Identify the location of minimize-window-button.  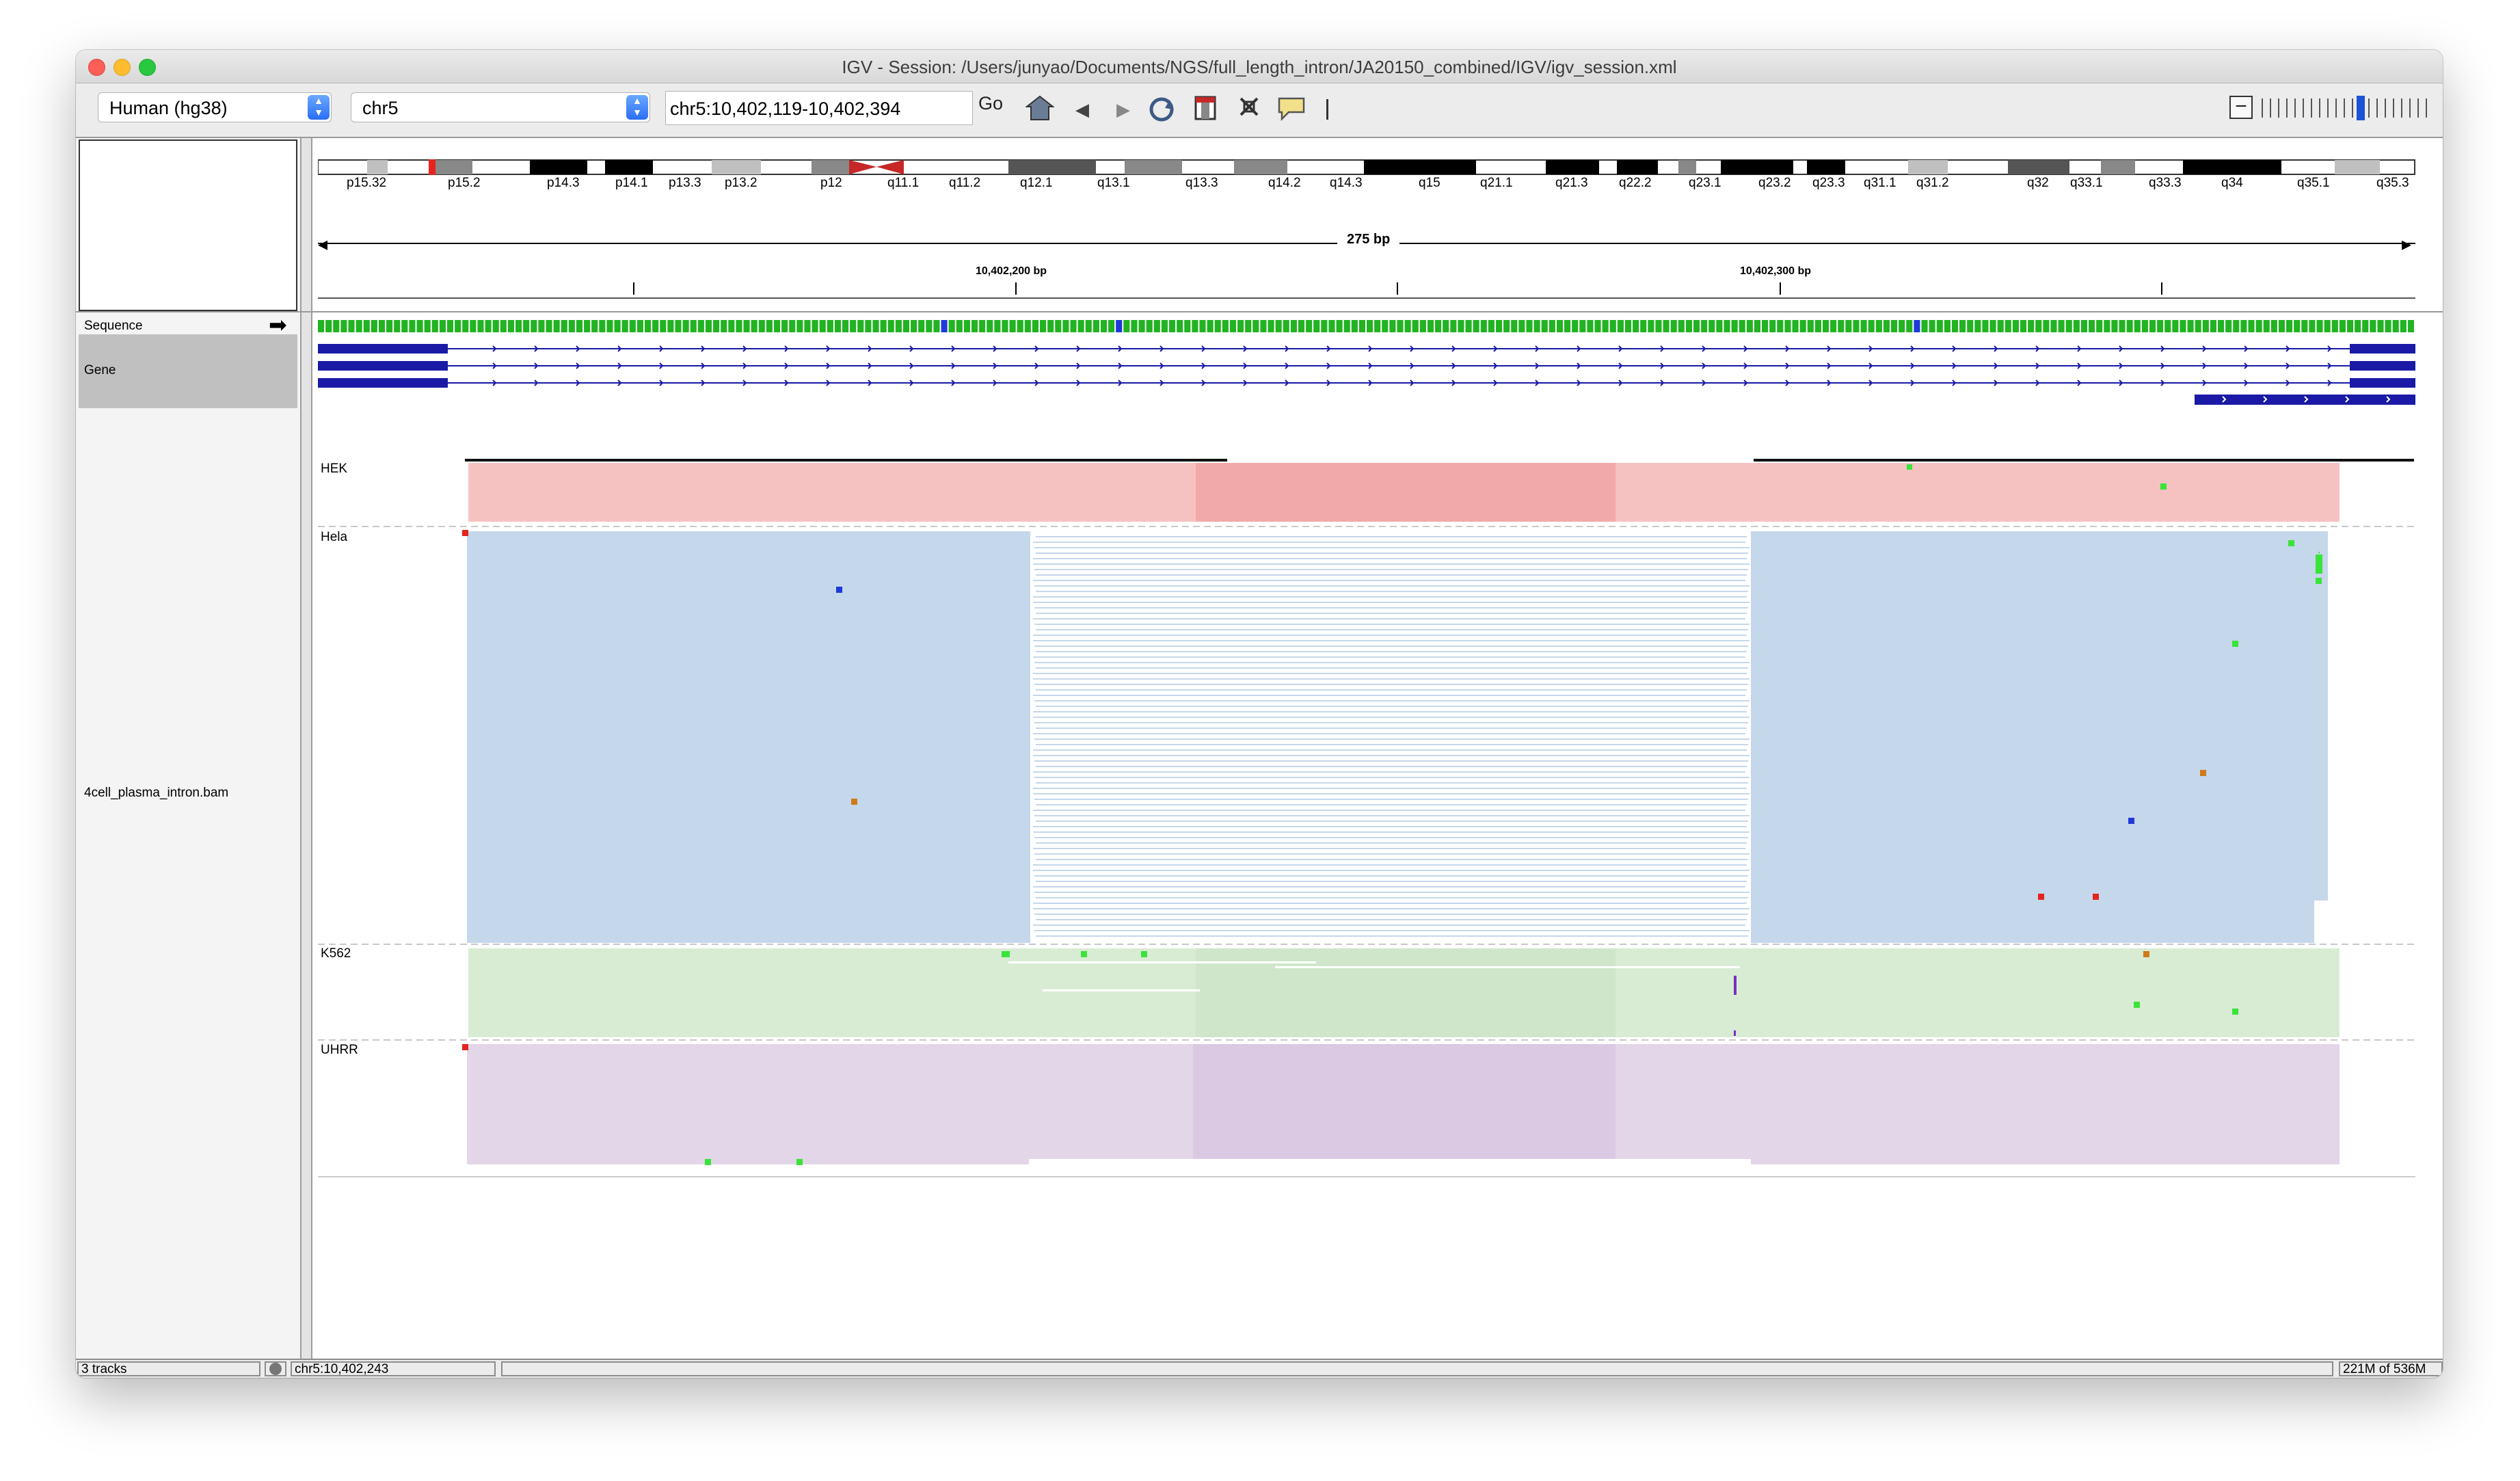
(122, 67).